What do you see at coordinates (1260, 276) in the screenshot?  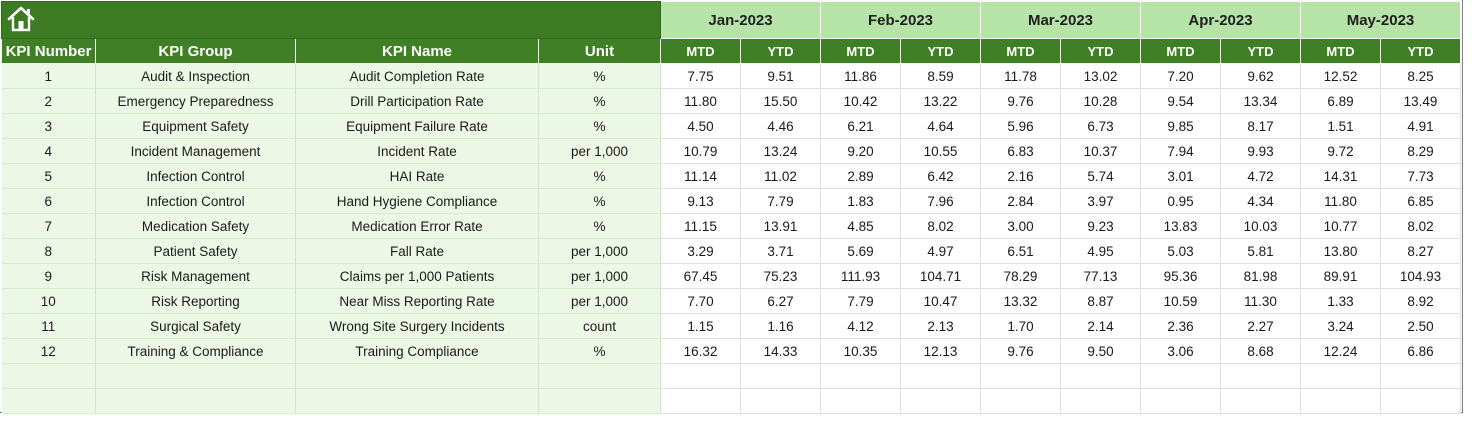 I see `ytd-value-cell: 81.98` at bounding box center [1260, 276].